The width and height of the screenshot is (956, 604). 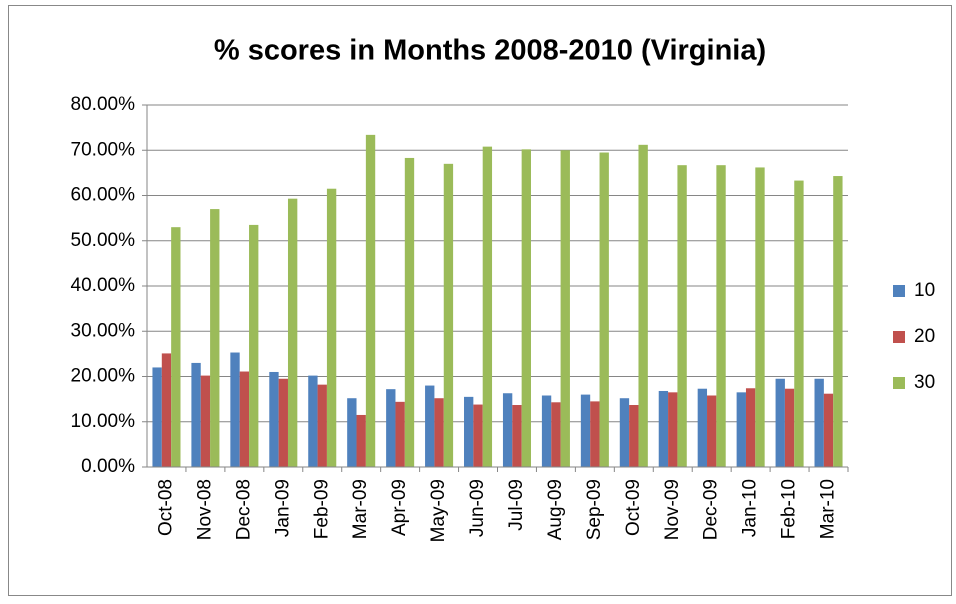 I want to click on x-tick-label: Oct-09, so click(x=633, y=507).